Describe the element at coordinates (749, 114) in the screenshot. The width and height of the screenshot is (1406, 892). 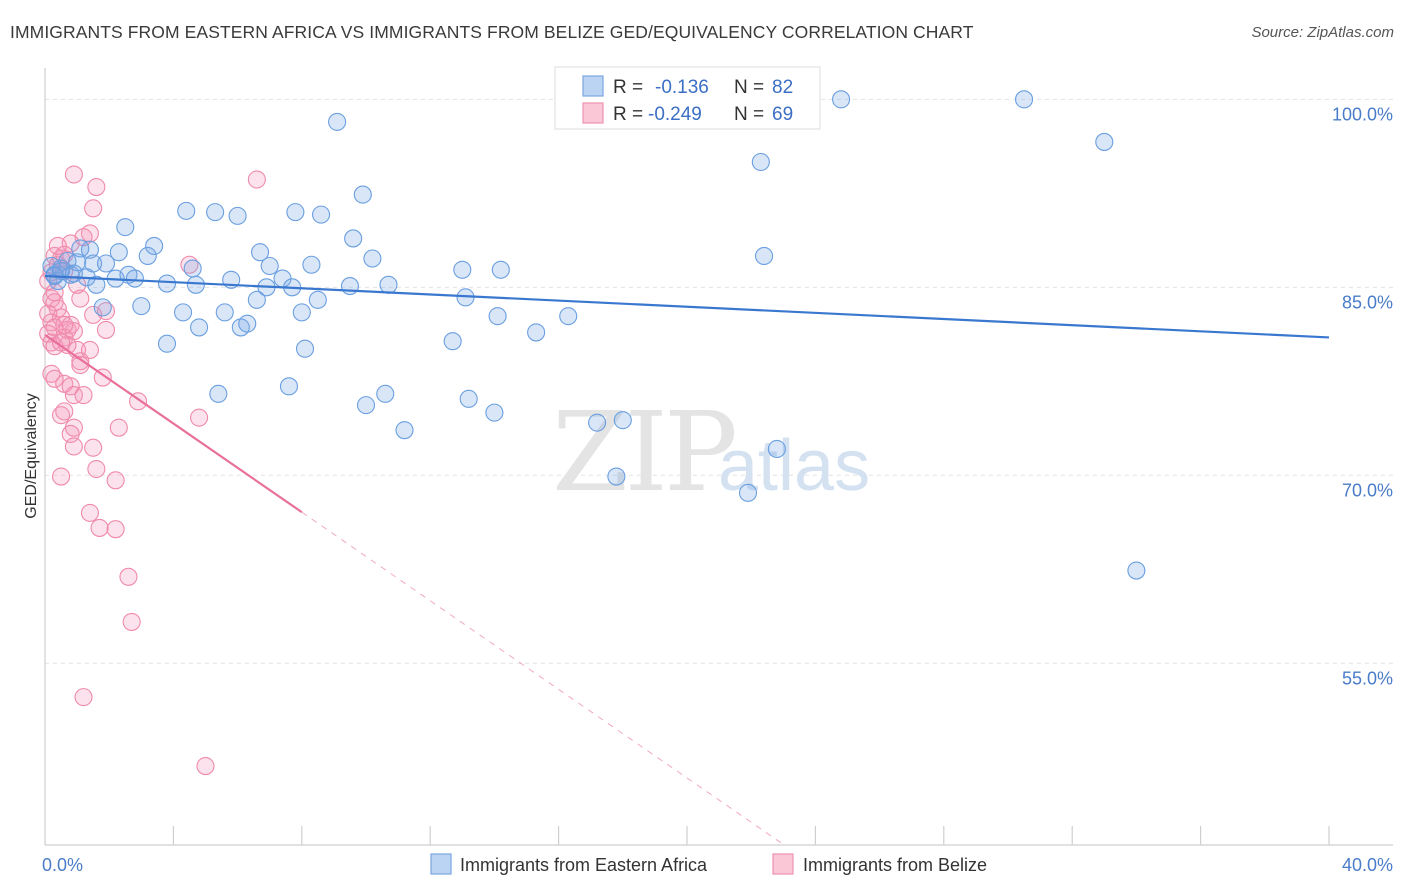
I see `legend-n-label-2: N =` at that location.